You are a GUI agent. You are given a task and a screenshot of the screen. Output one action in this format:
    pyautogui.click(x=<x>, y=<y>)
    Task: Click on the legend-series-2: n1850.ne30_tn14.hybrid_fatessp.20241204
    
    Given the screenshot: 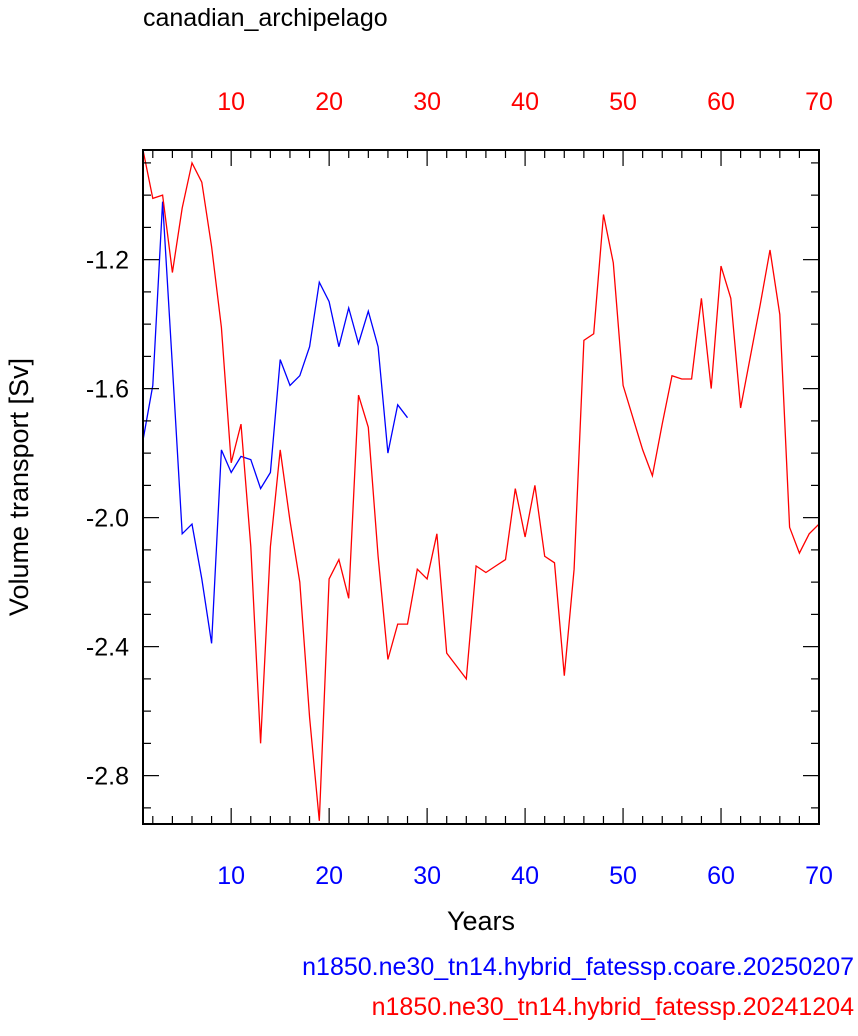 What is the action you would take?
    pyautogui.click(x=612, y=1007)
    